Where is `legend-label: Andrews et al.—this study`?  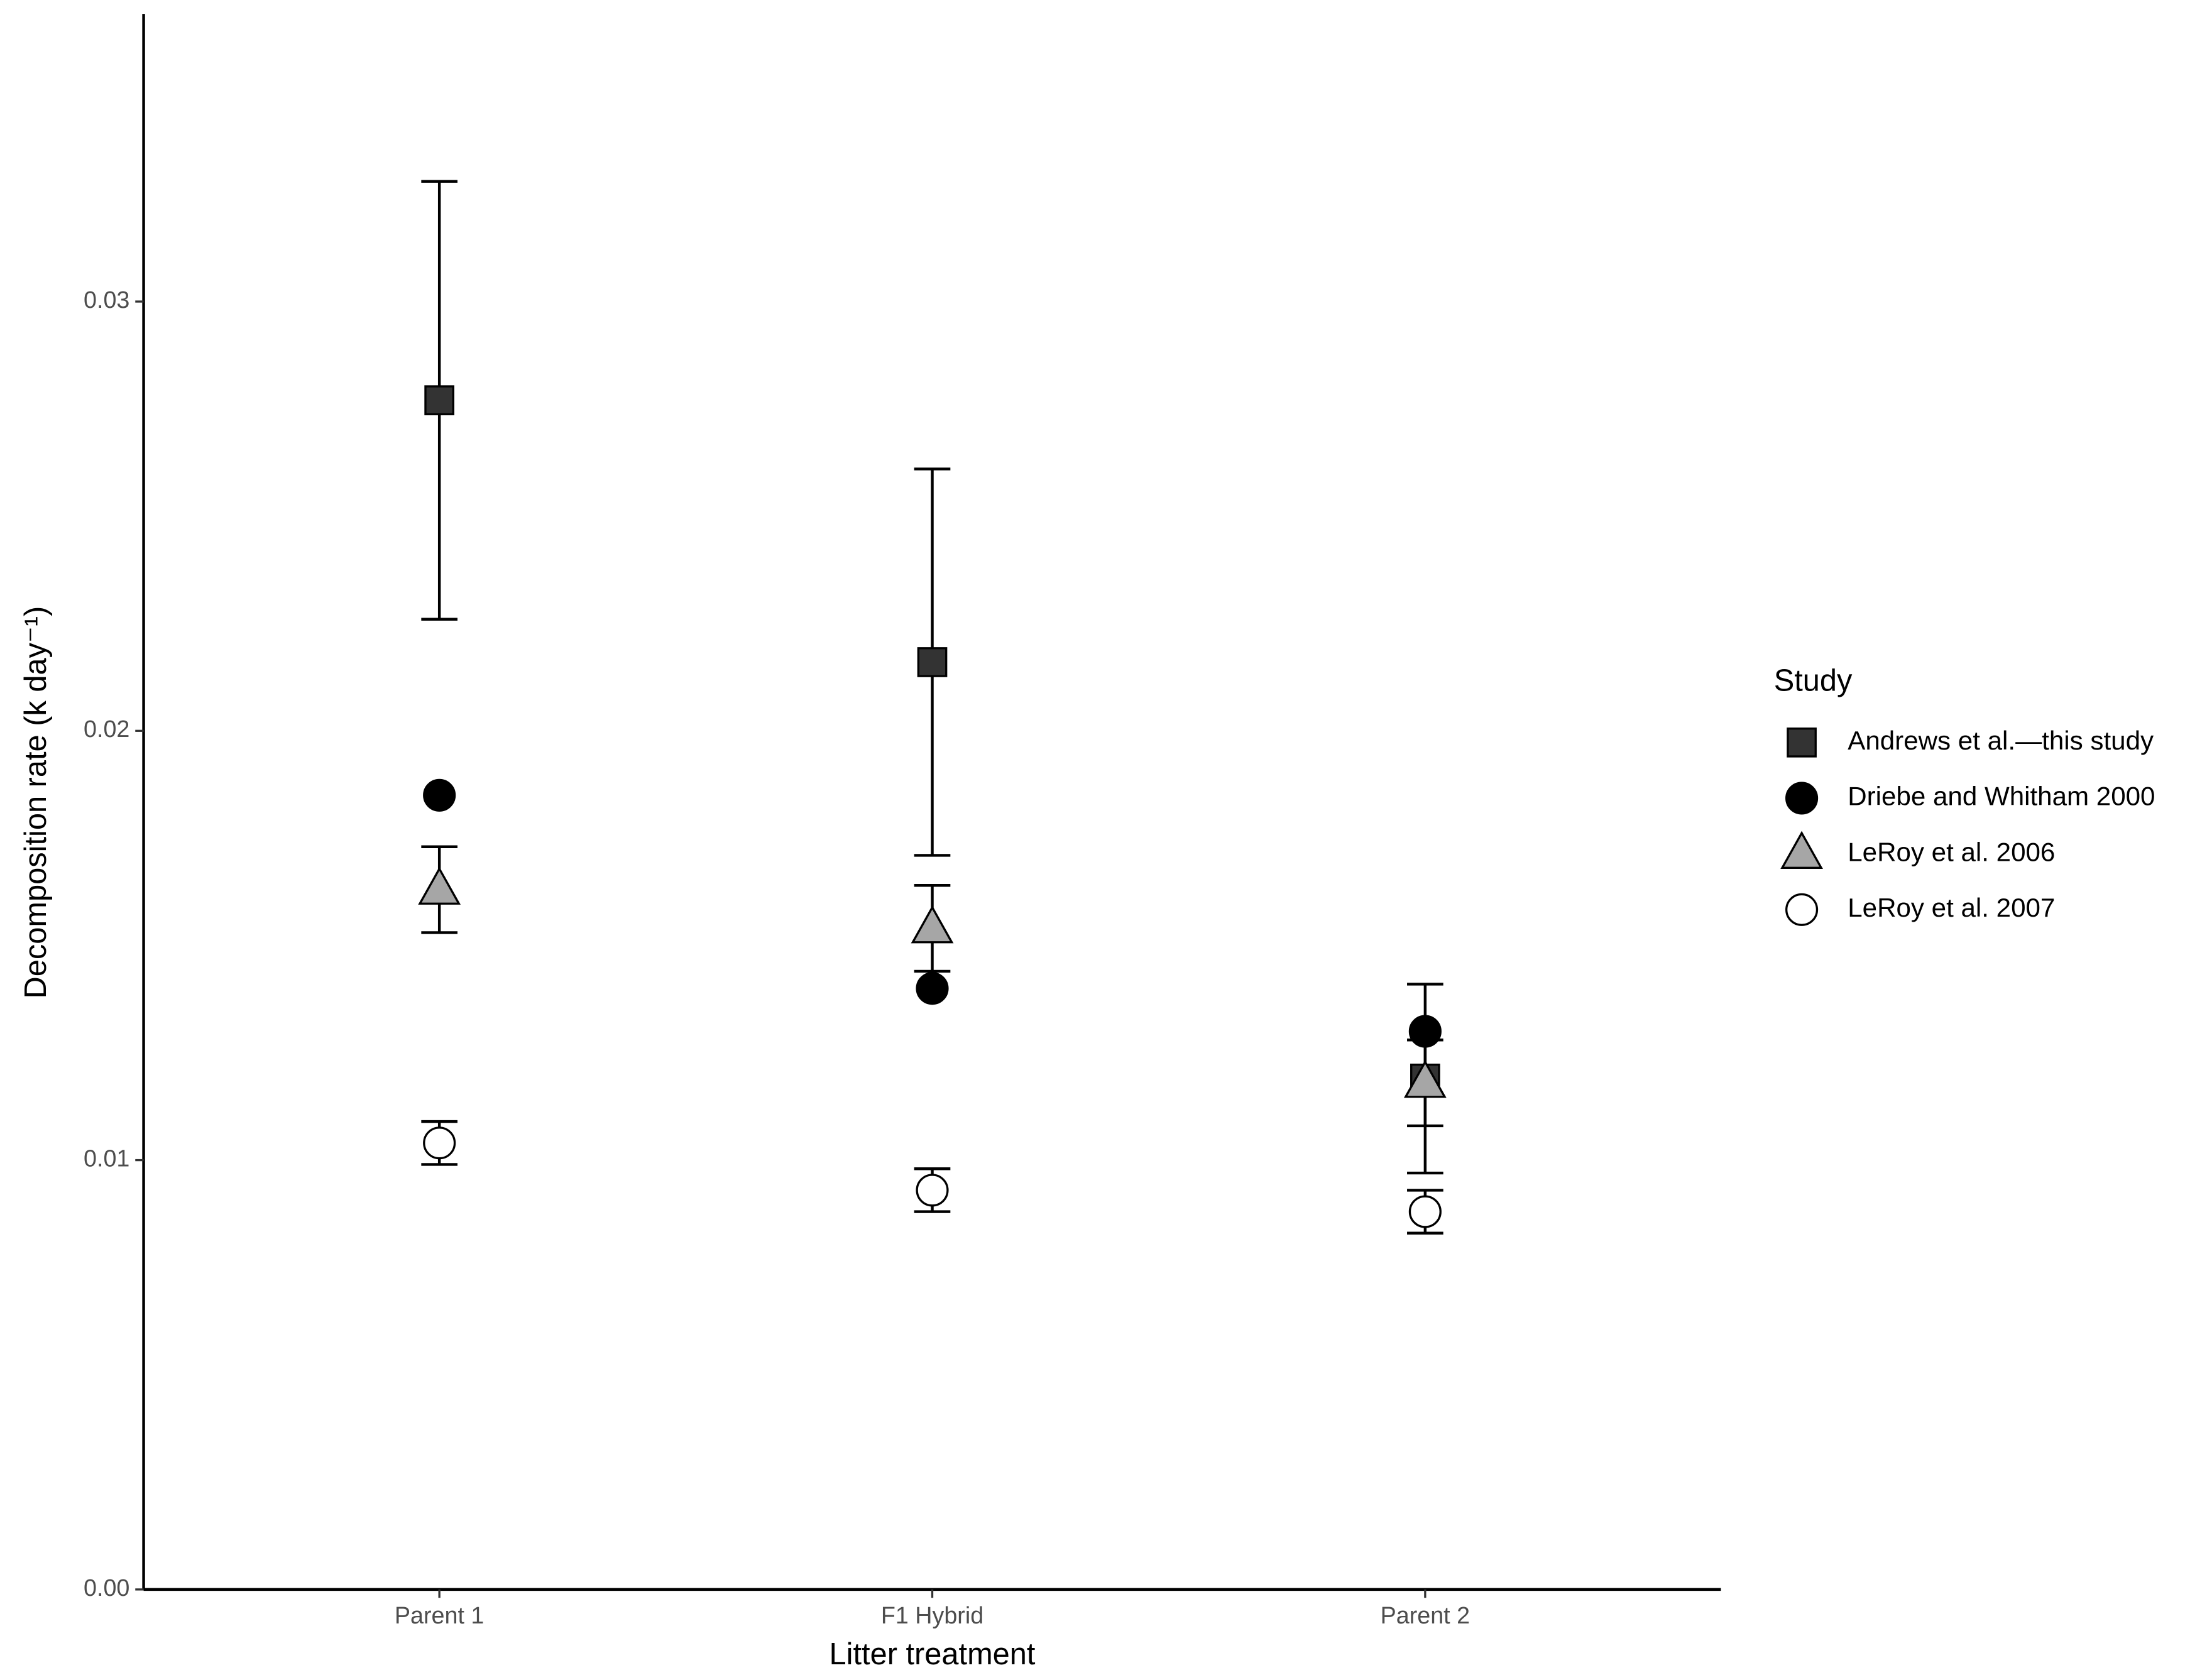
legend-label: Andrews et al.—this study is located at coordinates (2001, 740).